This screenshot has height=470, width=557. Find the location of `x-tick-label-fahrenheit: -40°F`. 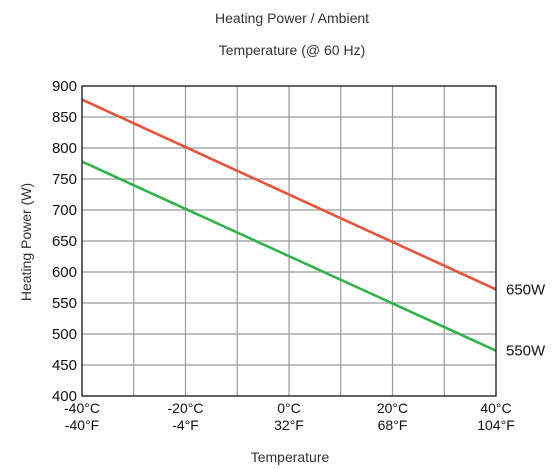

x-tick-label-fahrenheit: -40°F is located at coordinates (82, 425).